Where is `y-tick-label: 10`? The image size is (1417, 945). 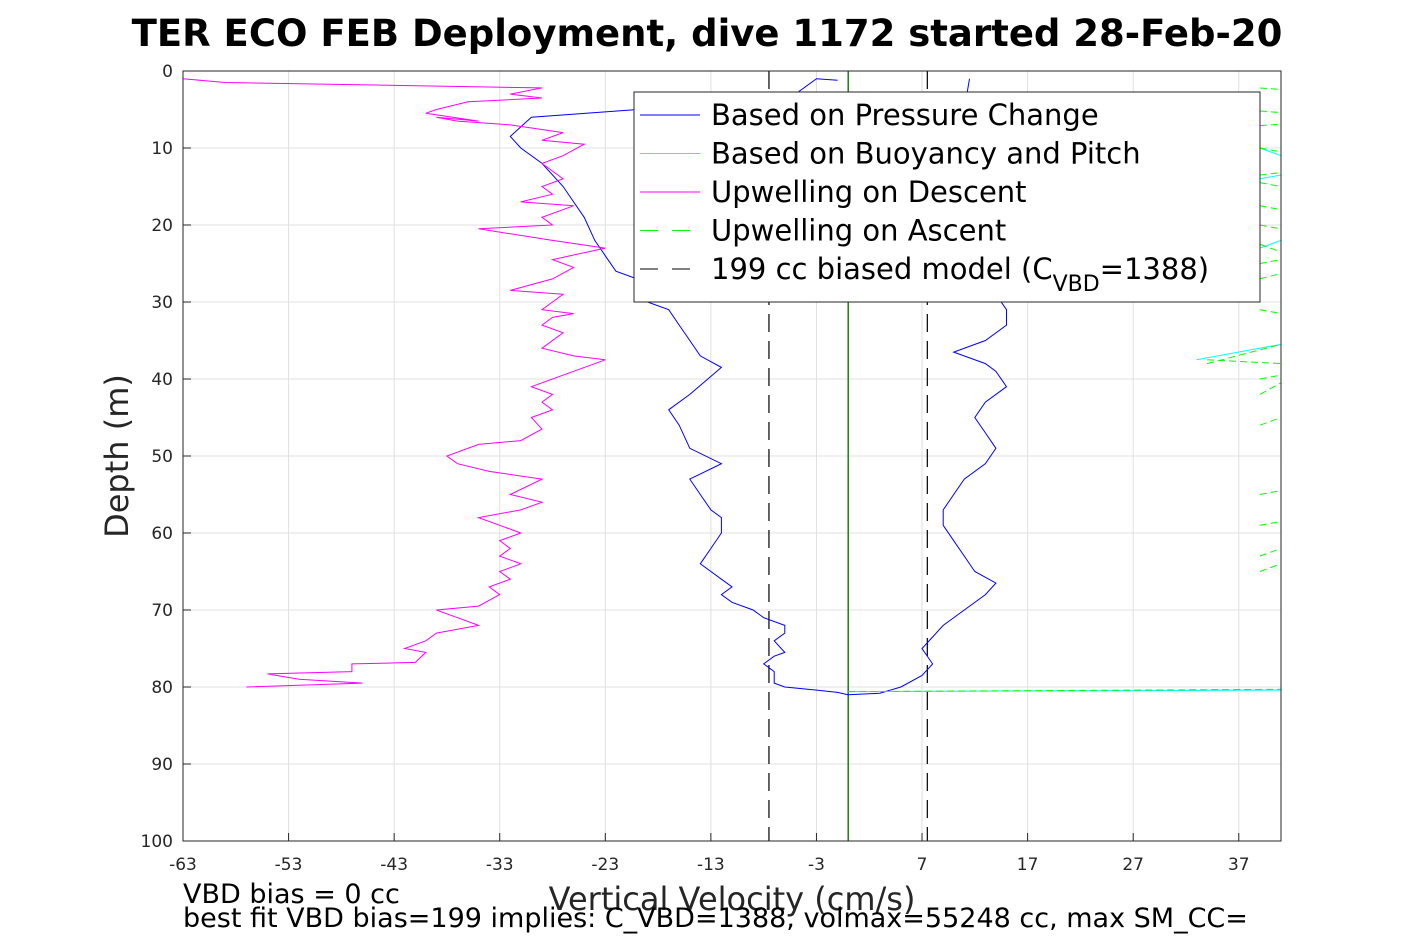 y-tick-label: 10 is located at coordinates (162, 149).